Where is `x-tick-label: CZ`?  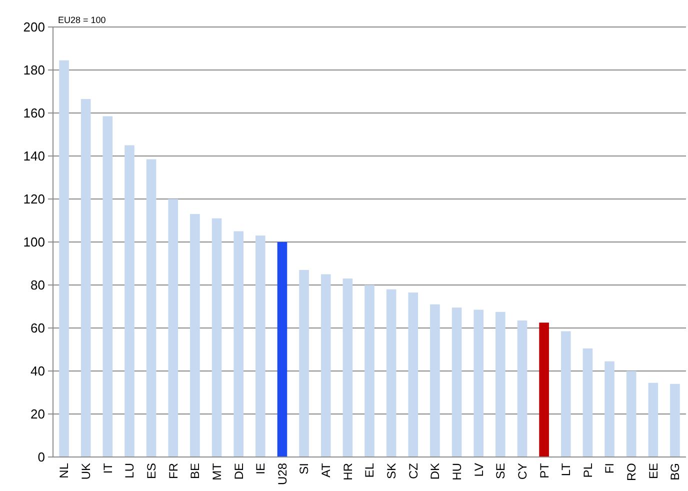
x-tick-label: CZ is located at coordinates (413, 471).